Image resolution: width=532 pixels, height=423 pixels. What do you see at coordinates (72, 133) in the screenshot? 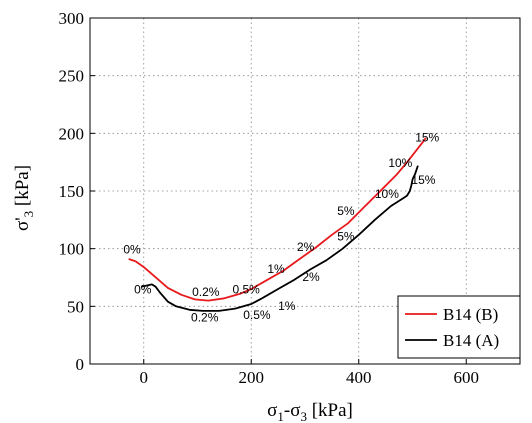
I see `y-tick-label: 200` at bounding box center [72, 133].